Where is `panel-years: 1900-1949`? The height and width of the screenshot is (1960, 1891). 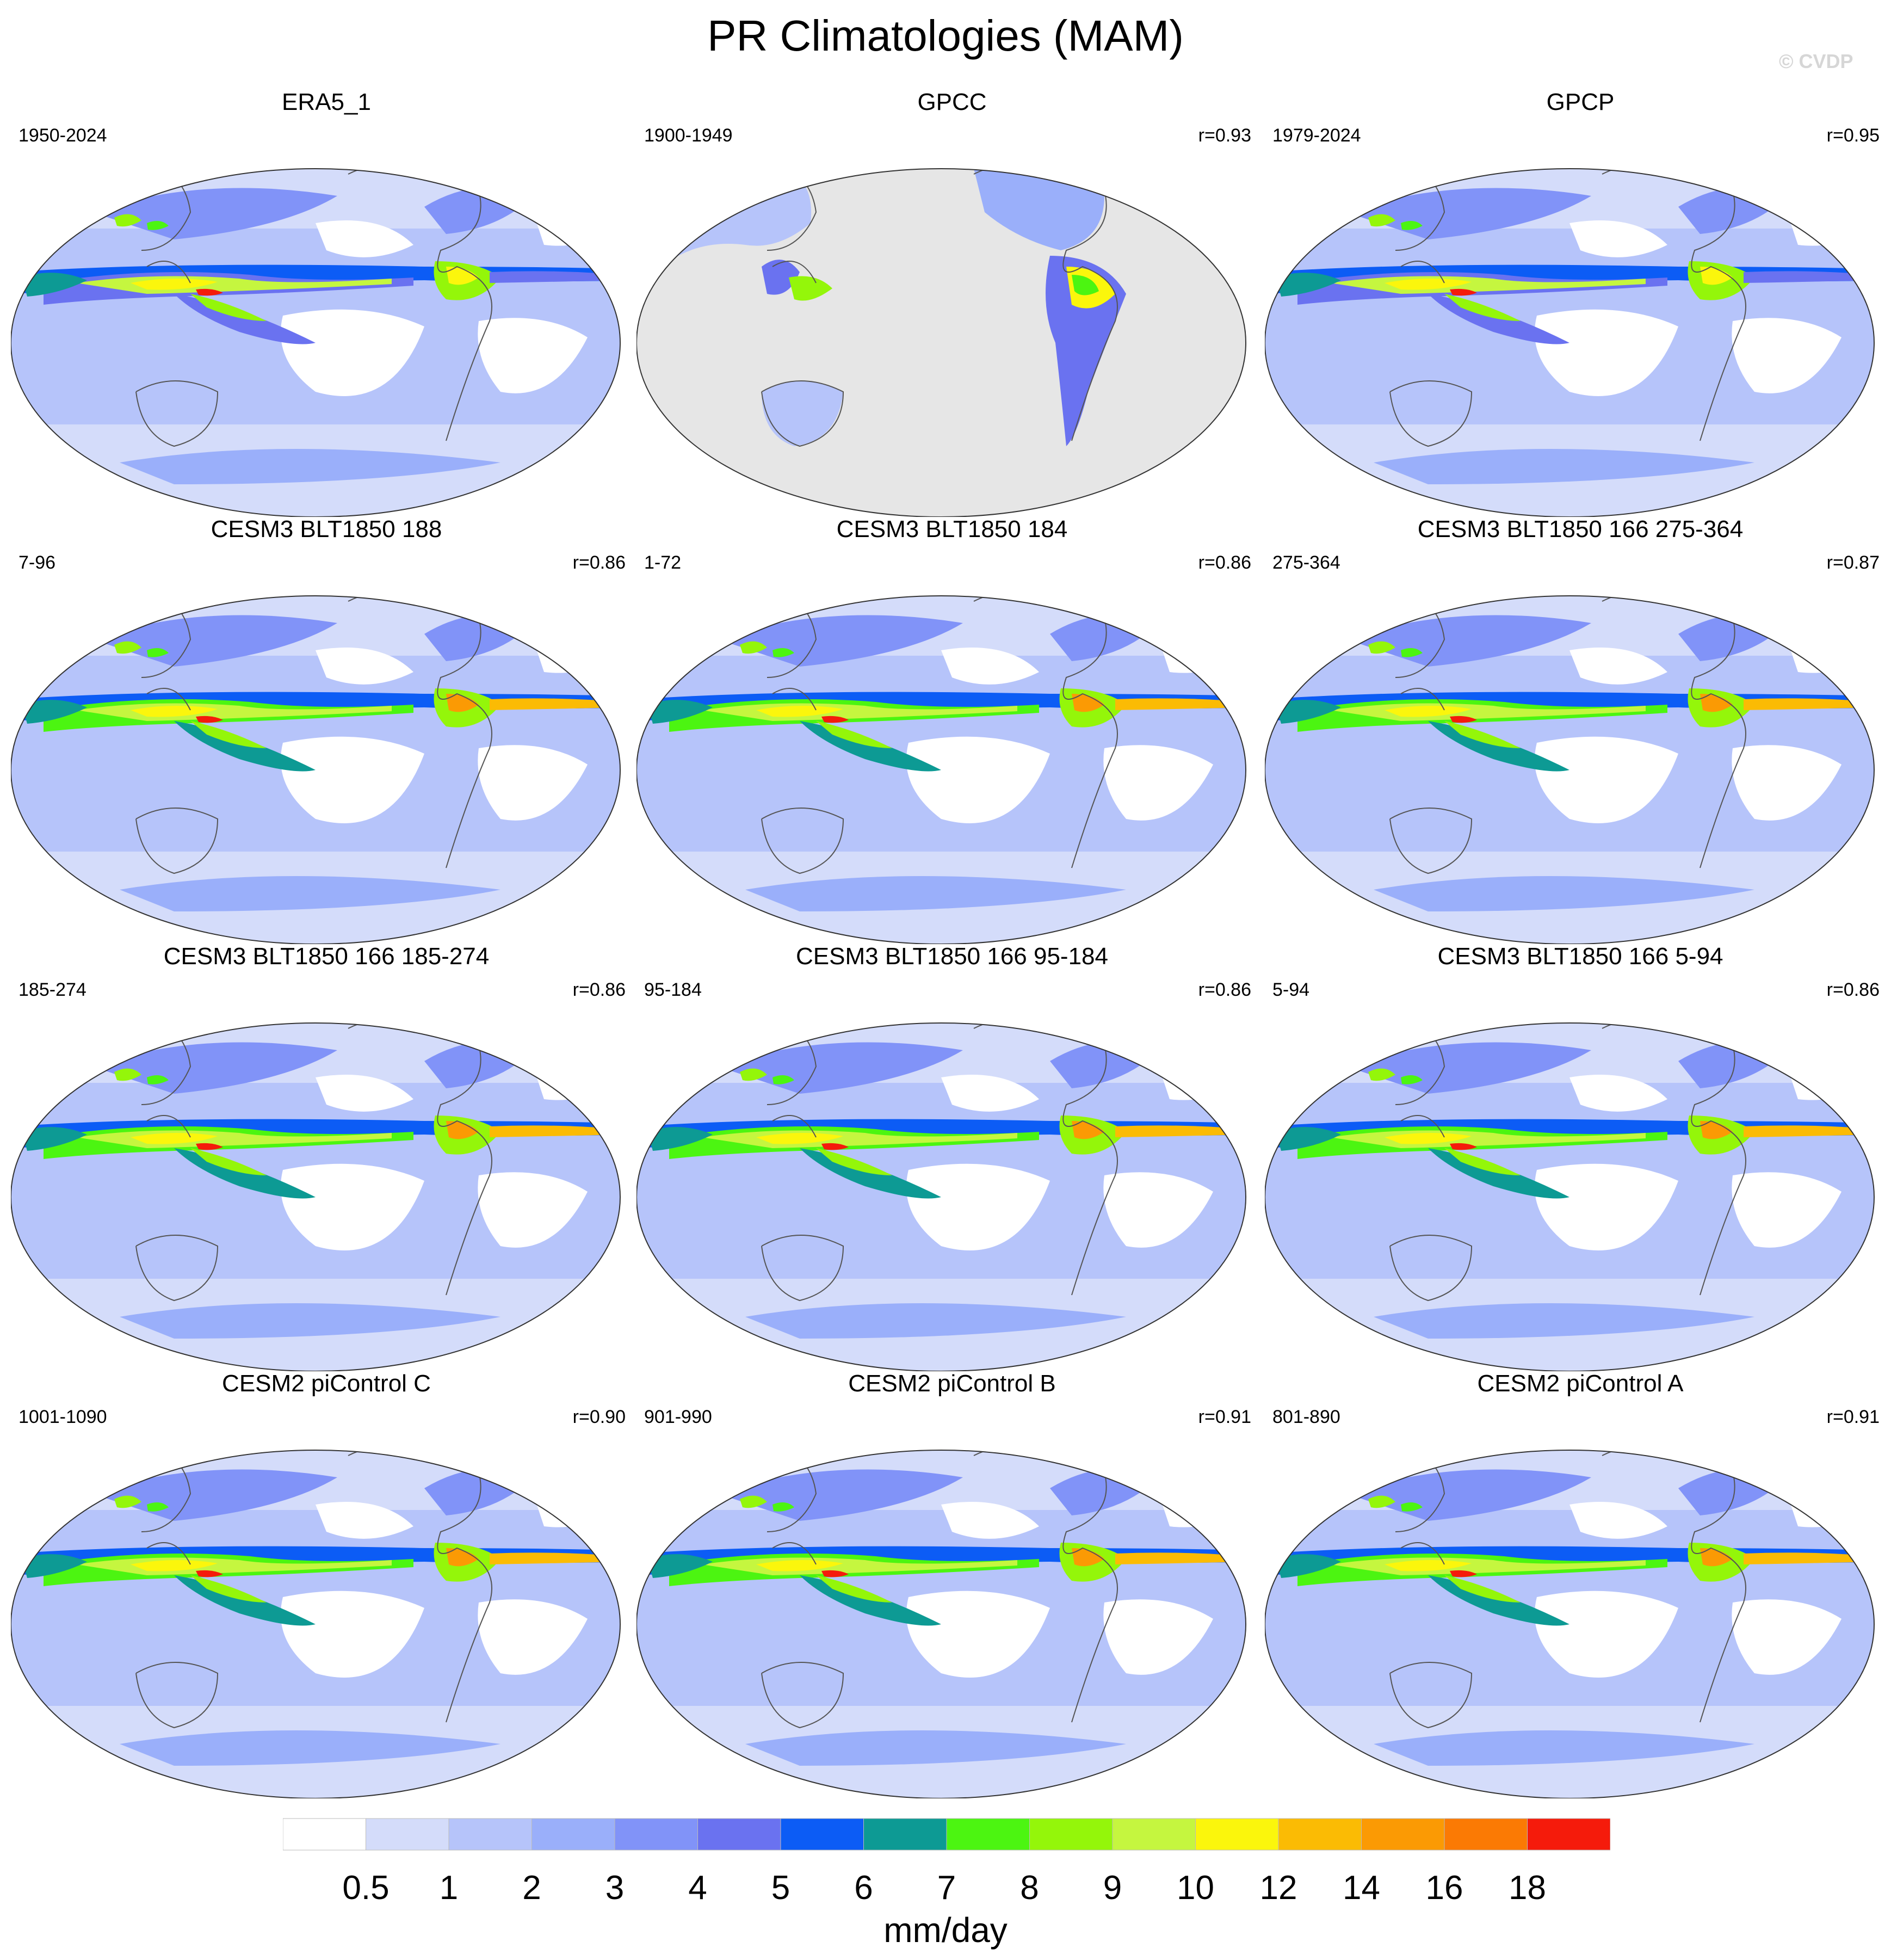
panel-years: 1900-1949 is located at coordinates (688, 135).